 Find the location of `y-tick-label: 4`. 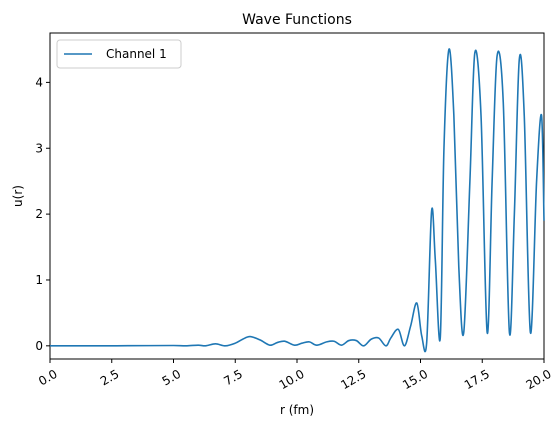

y-tick-label: 4 is located at coordinates (39, 82).